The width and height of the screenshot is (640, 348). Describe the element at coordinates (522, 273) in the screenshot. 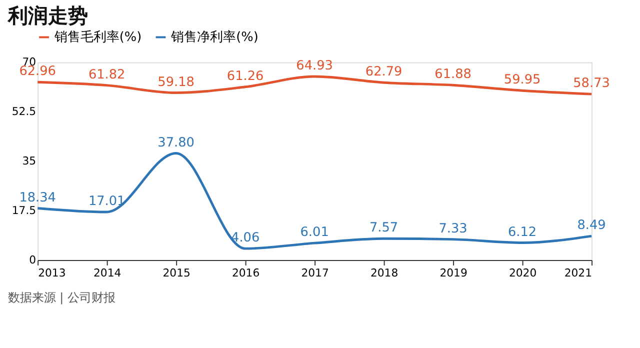

I see `x-tick-label: 2020` at that location.